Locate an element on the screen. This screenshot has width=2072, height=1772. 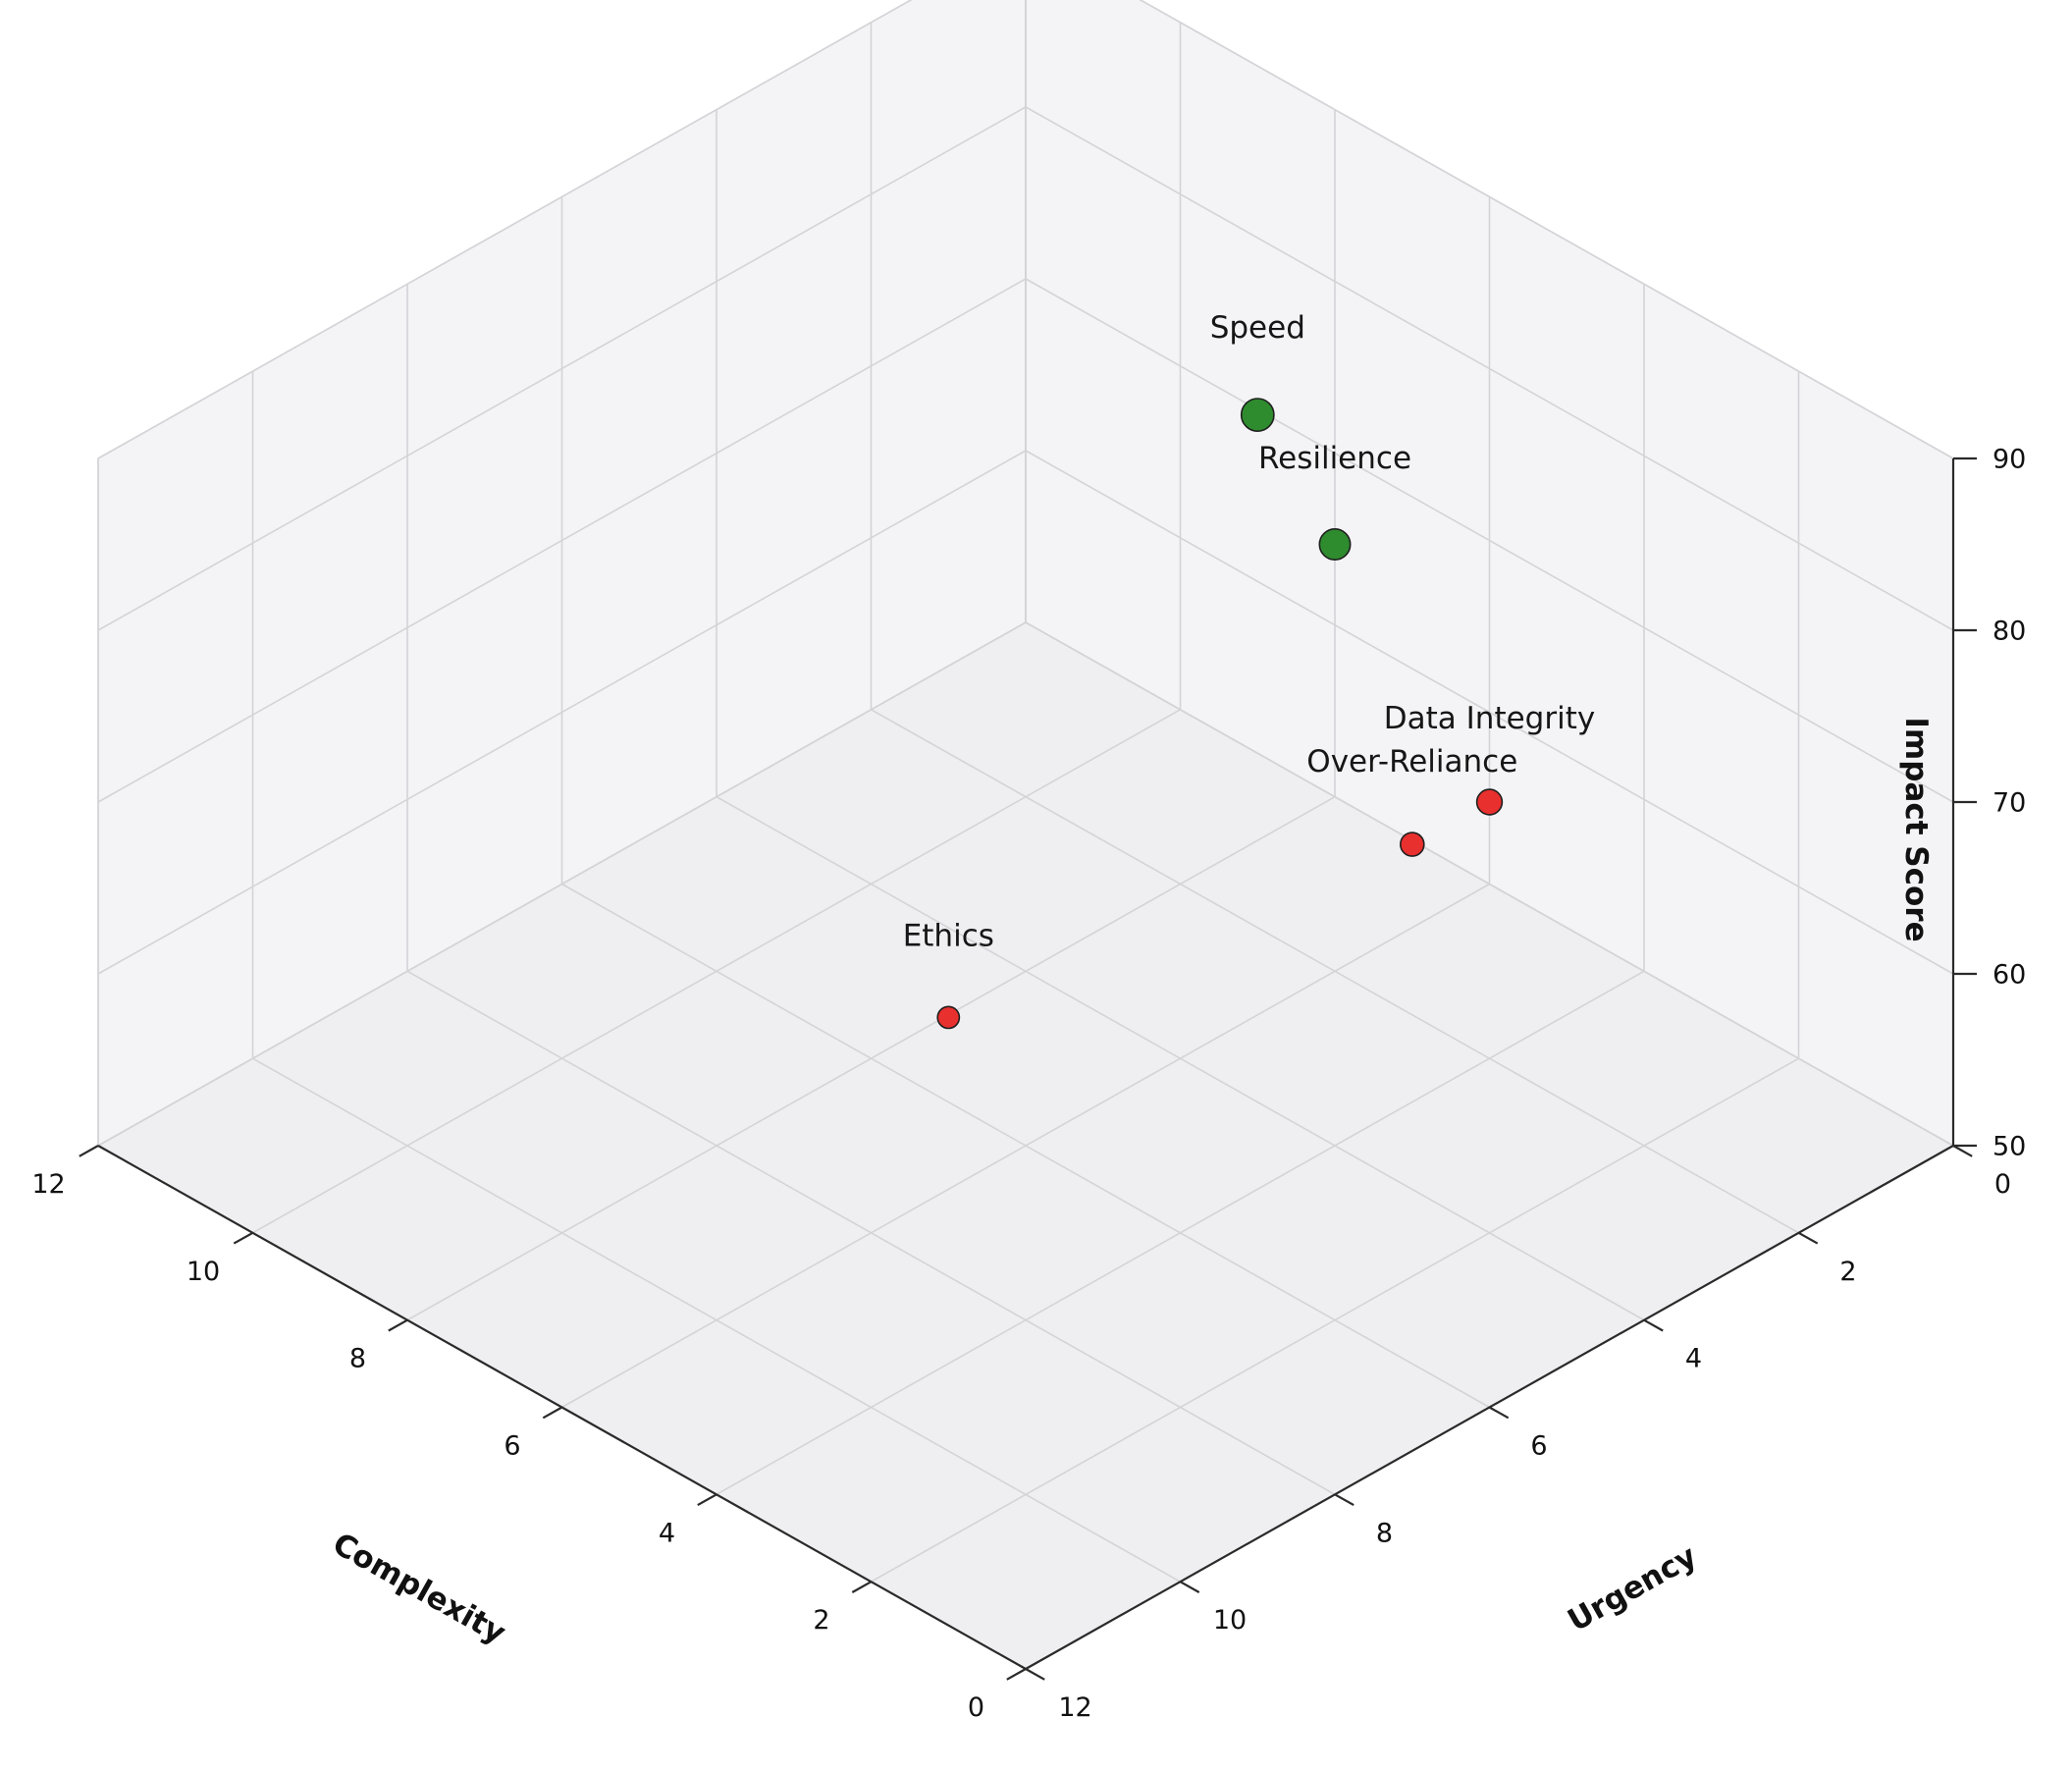
impact-axis-title: Impact Score is located at coordinates (1916, 829).